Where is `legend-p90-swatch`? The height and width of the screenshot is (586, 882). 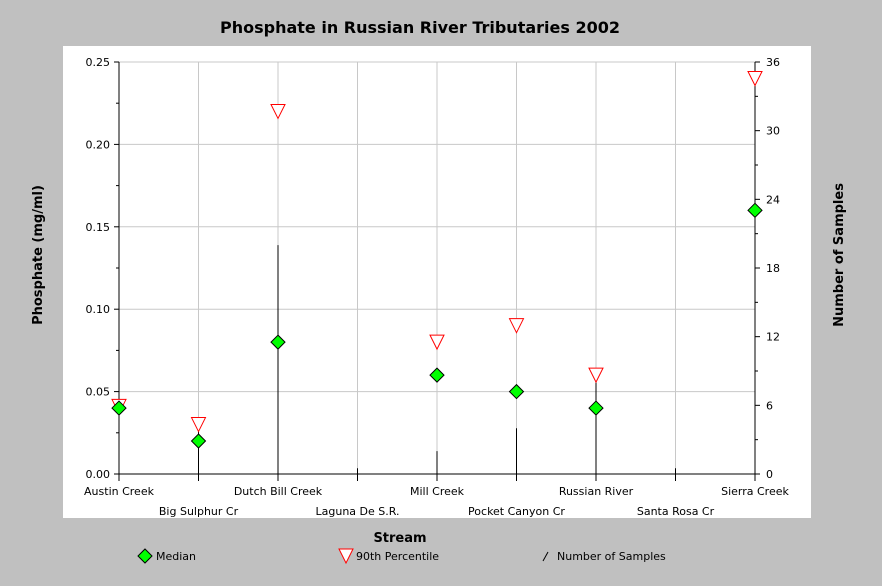
legend-p90-swatch is located at coordinates (346, 556).